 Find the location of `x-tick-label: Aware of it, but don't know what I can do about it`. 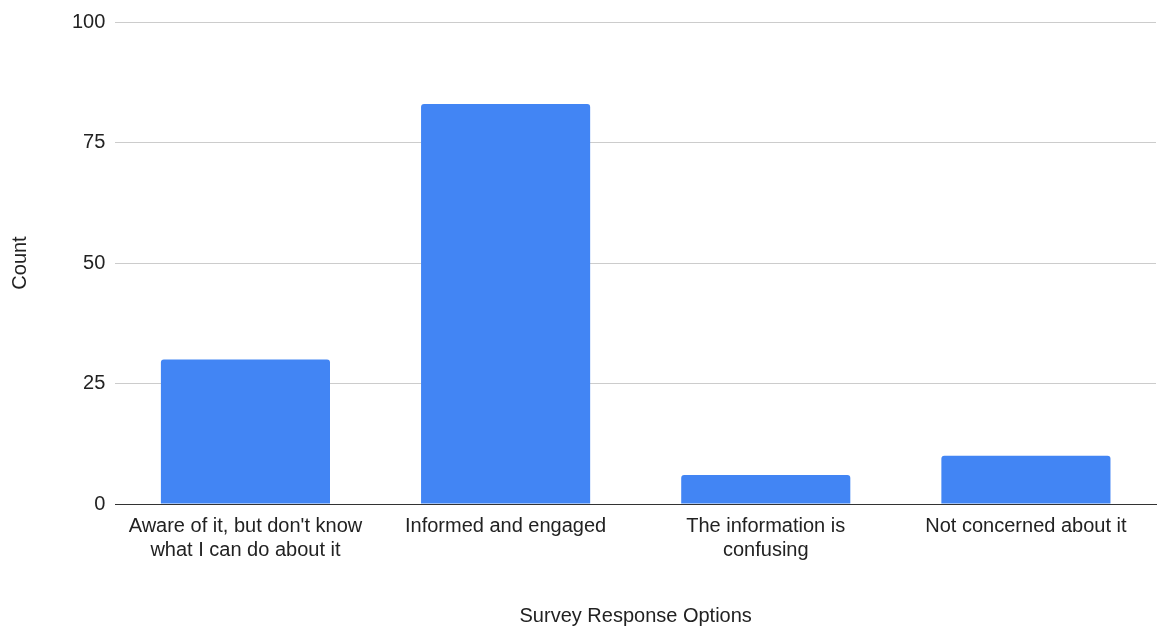

x-tick-label: Aware of it, but don't know what I can do about it is located at coordinates (245, 536).